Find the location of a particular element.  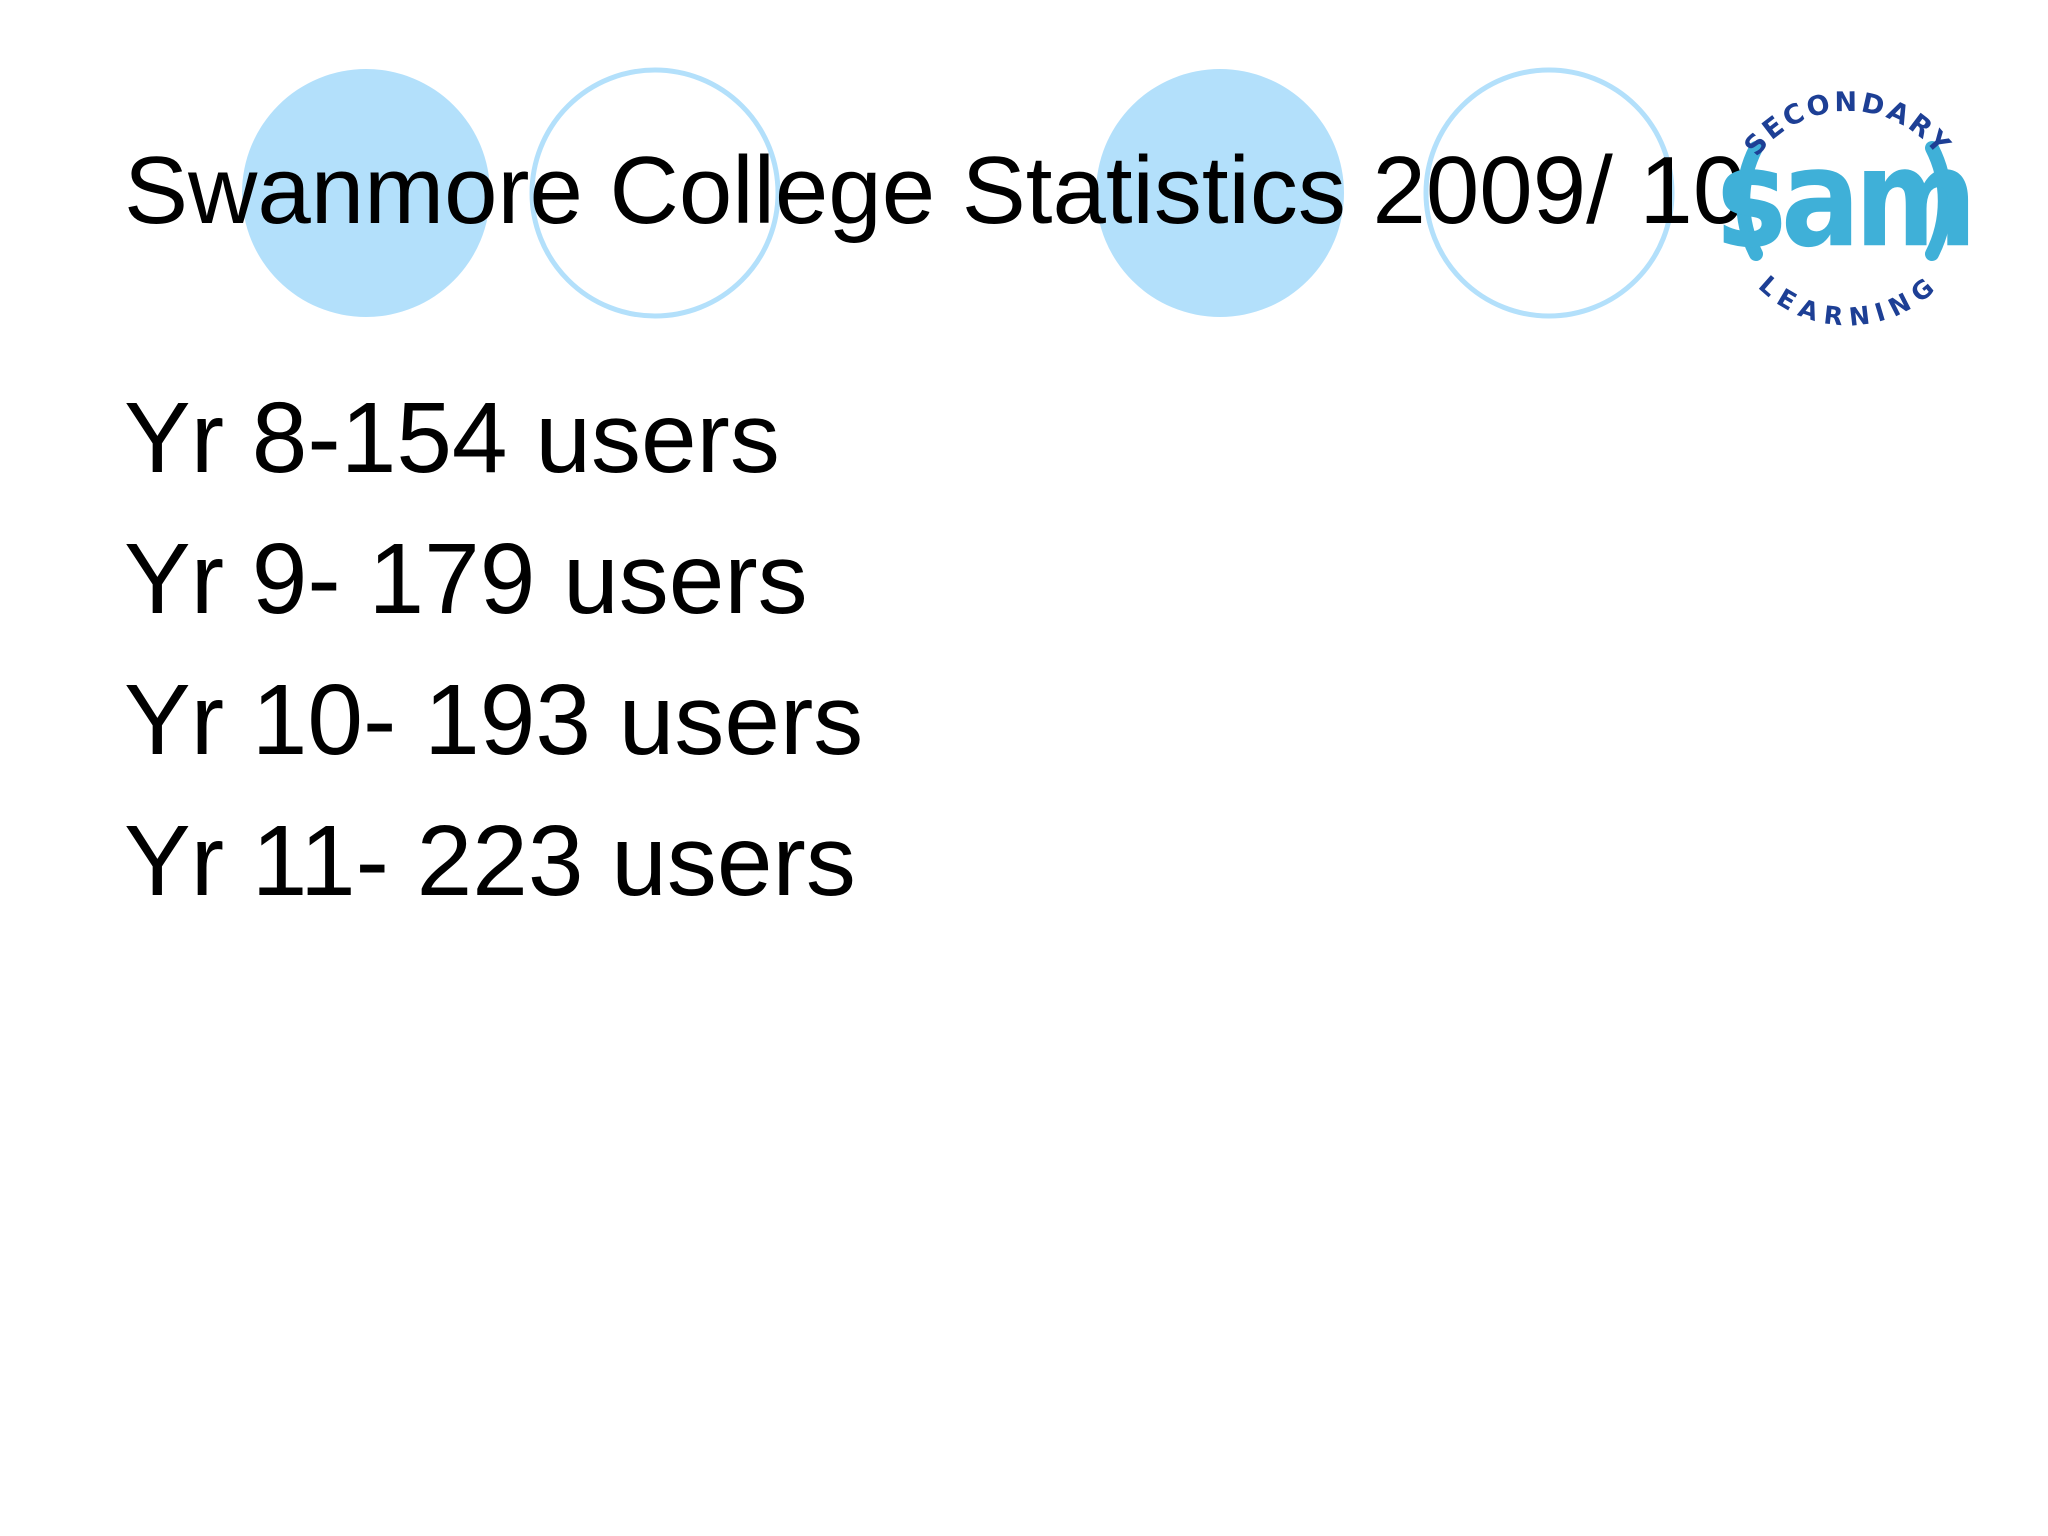

decorative-circles is located at coordinates (958, 193).